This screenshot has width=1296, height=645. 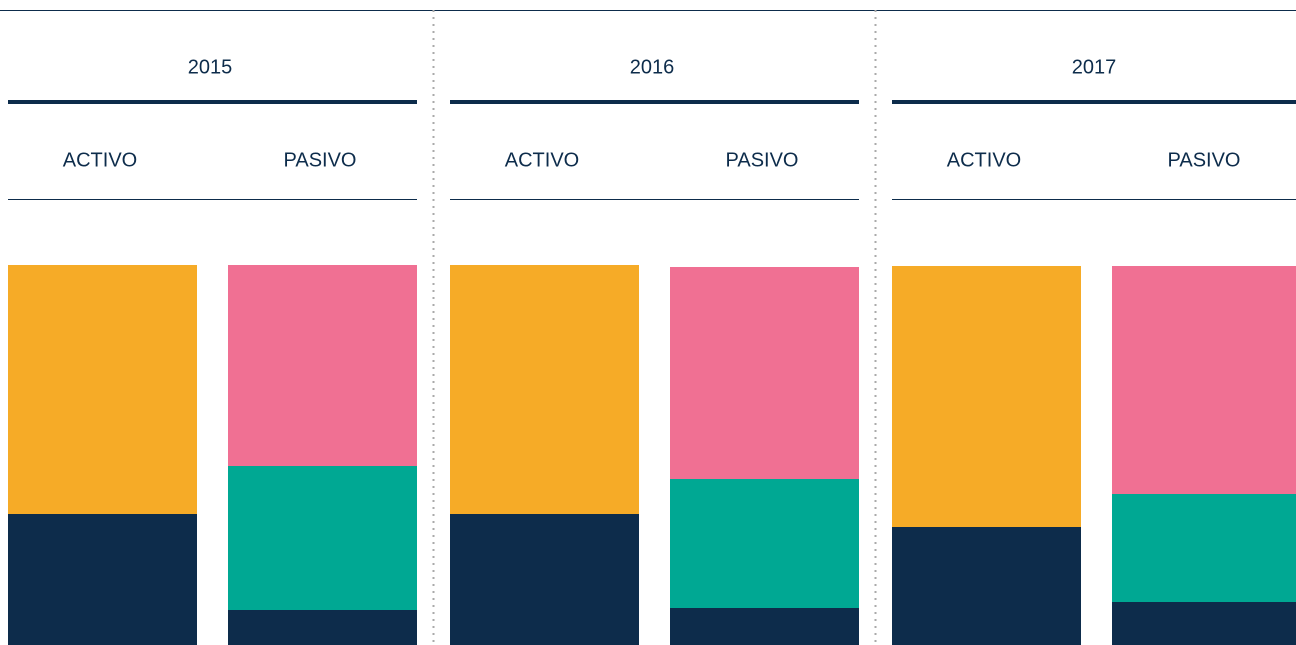 I want to click on year-label: 2017, so click(x=1094, y=67).